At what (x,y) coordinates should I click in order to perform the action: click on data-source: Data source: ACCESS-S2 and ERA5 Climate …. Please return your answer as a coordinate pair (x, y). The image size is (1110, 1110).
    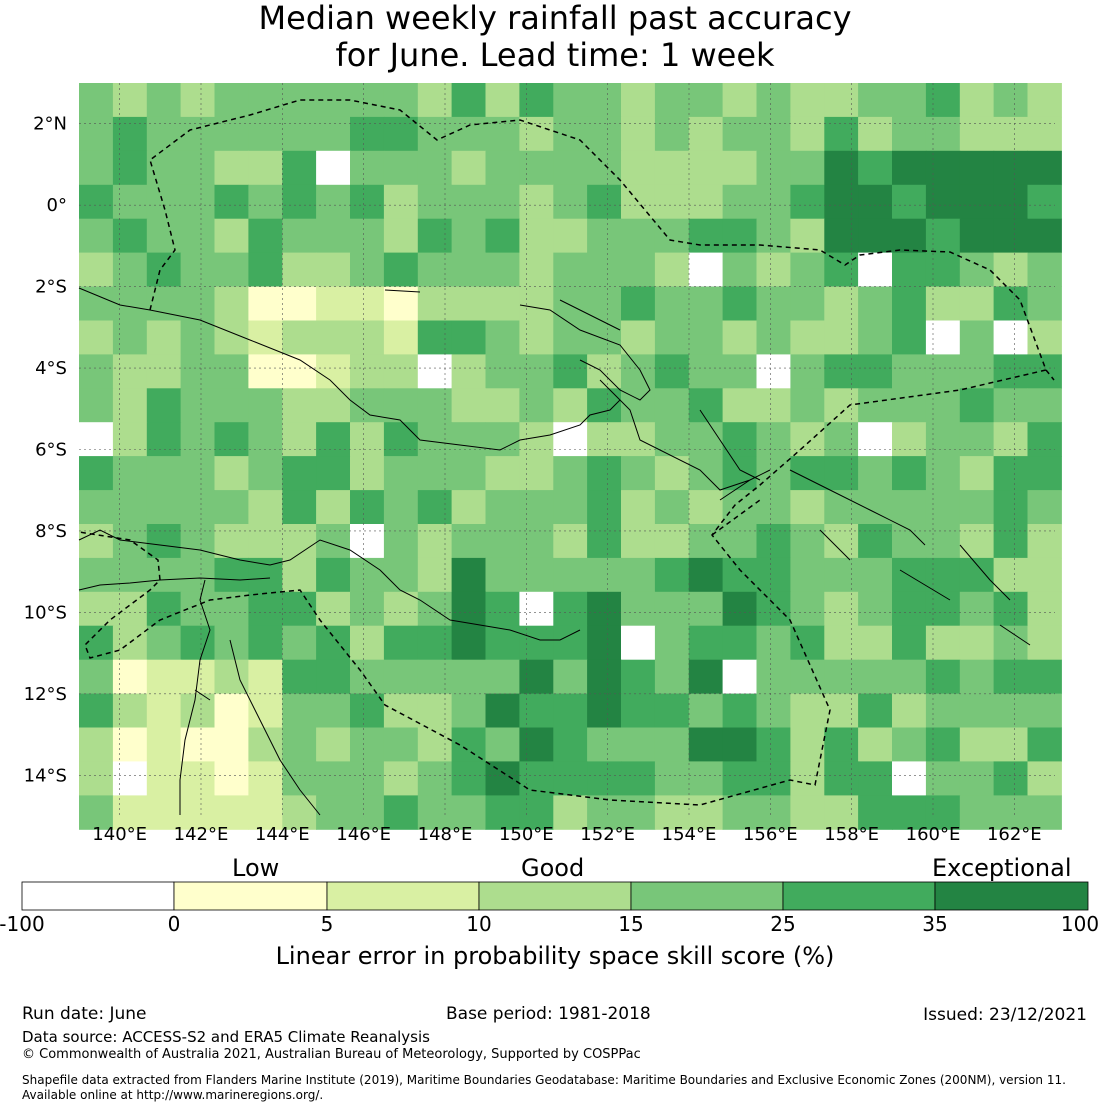
    Looking at the image, I should click on (226, 1037).